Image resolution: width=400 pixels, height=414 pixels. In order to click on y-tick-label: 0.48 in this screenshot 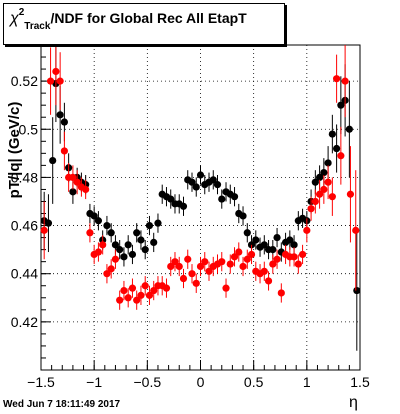, I will do `click(24, 177)`.